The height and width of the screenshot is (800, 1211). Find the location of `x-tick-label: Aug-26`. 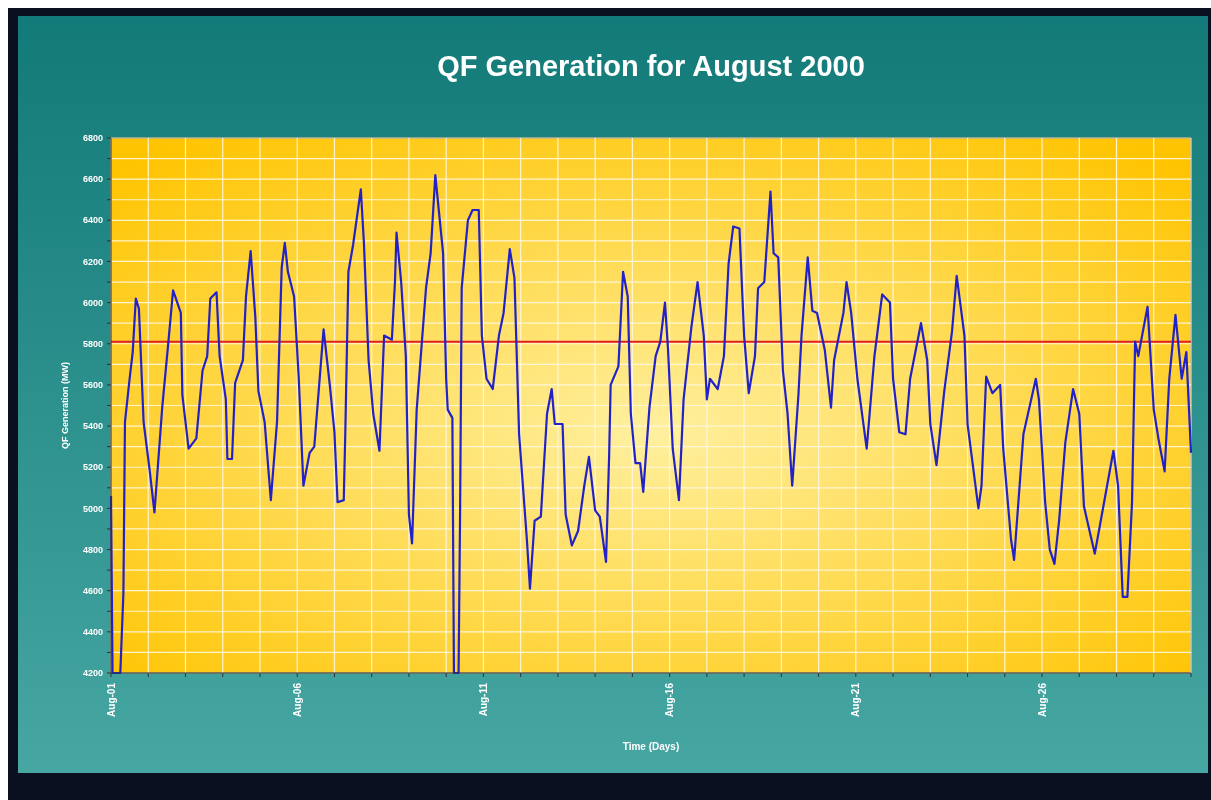

x-tick-label: Aug-26 is located at coordinates (1042, 699).